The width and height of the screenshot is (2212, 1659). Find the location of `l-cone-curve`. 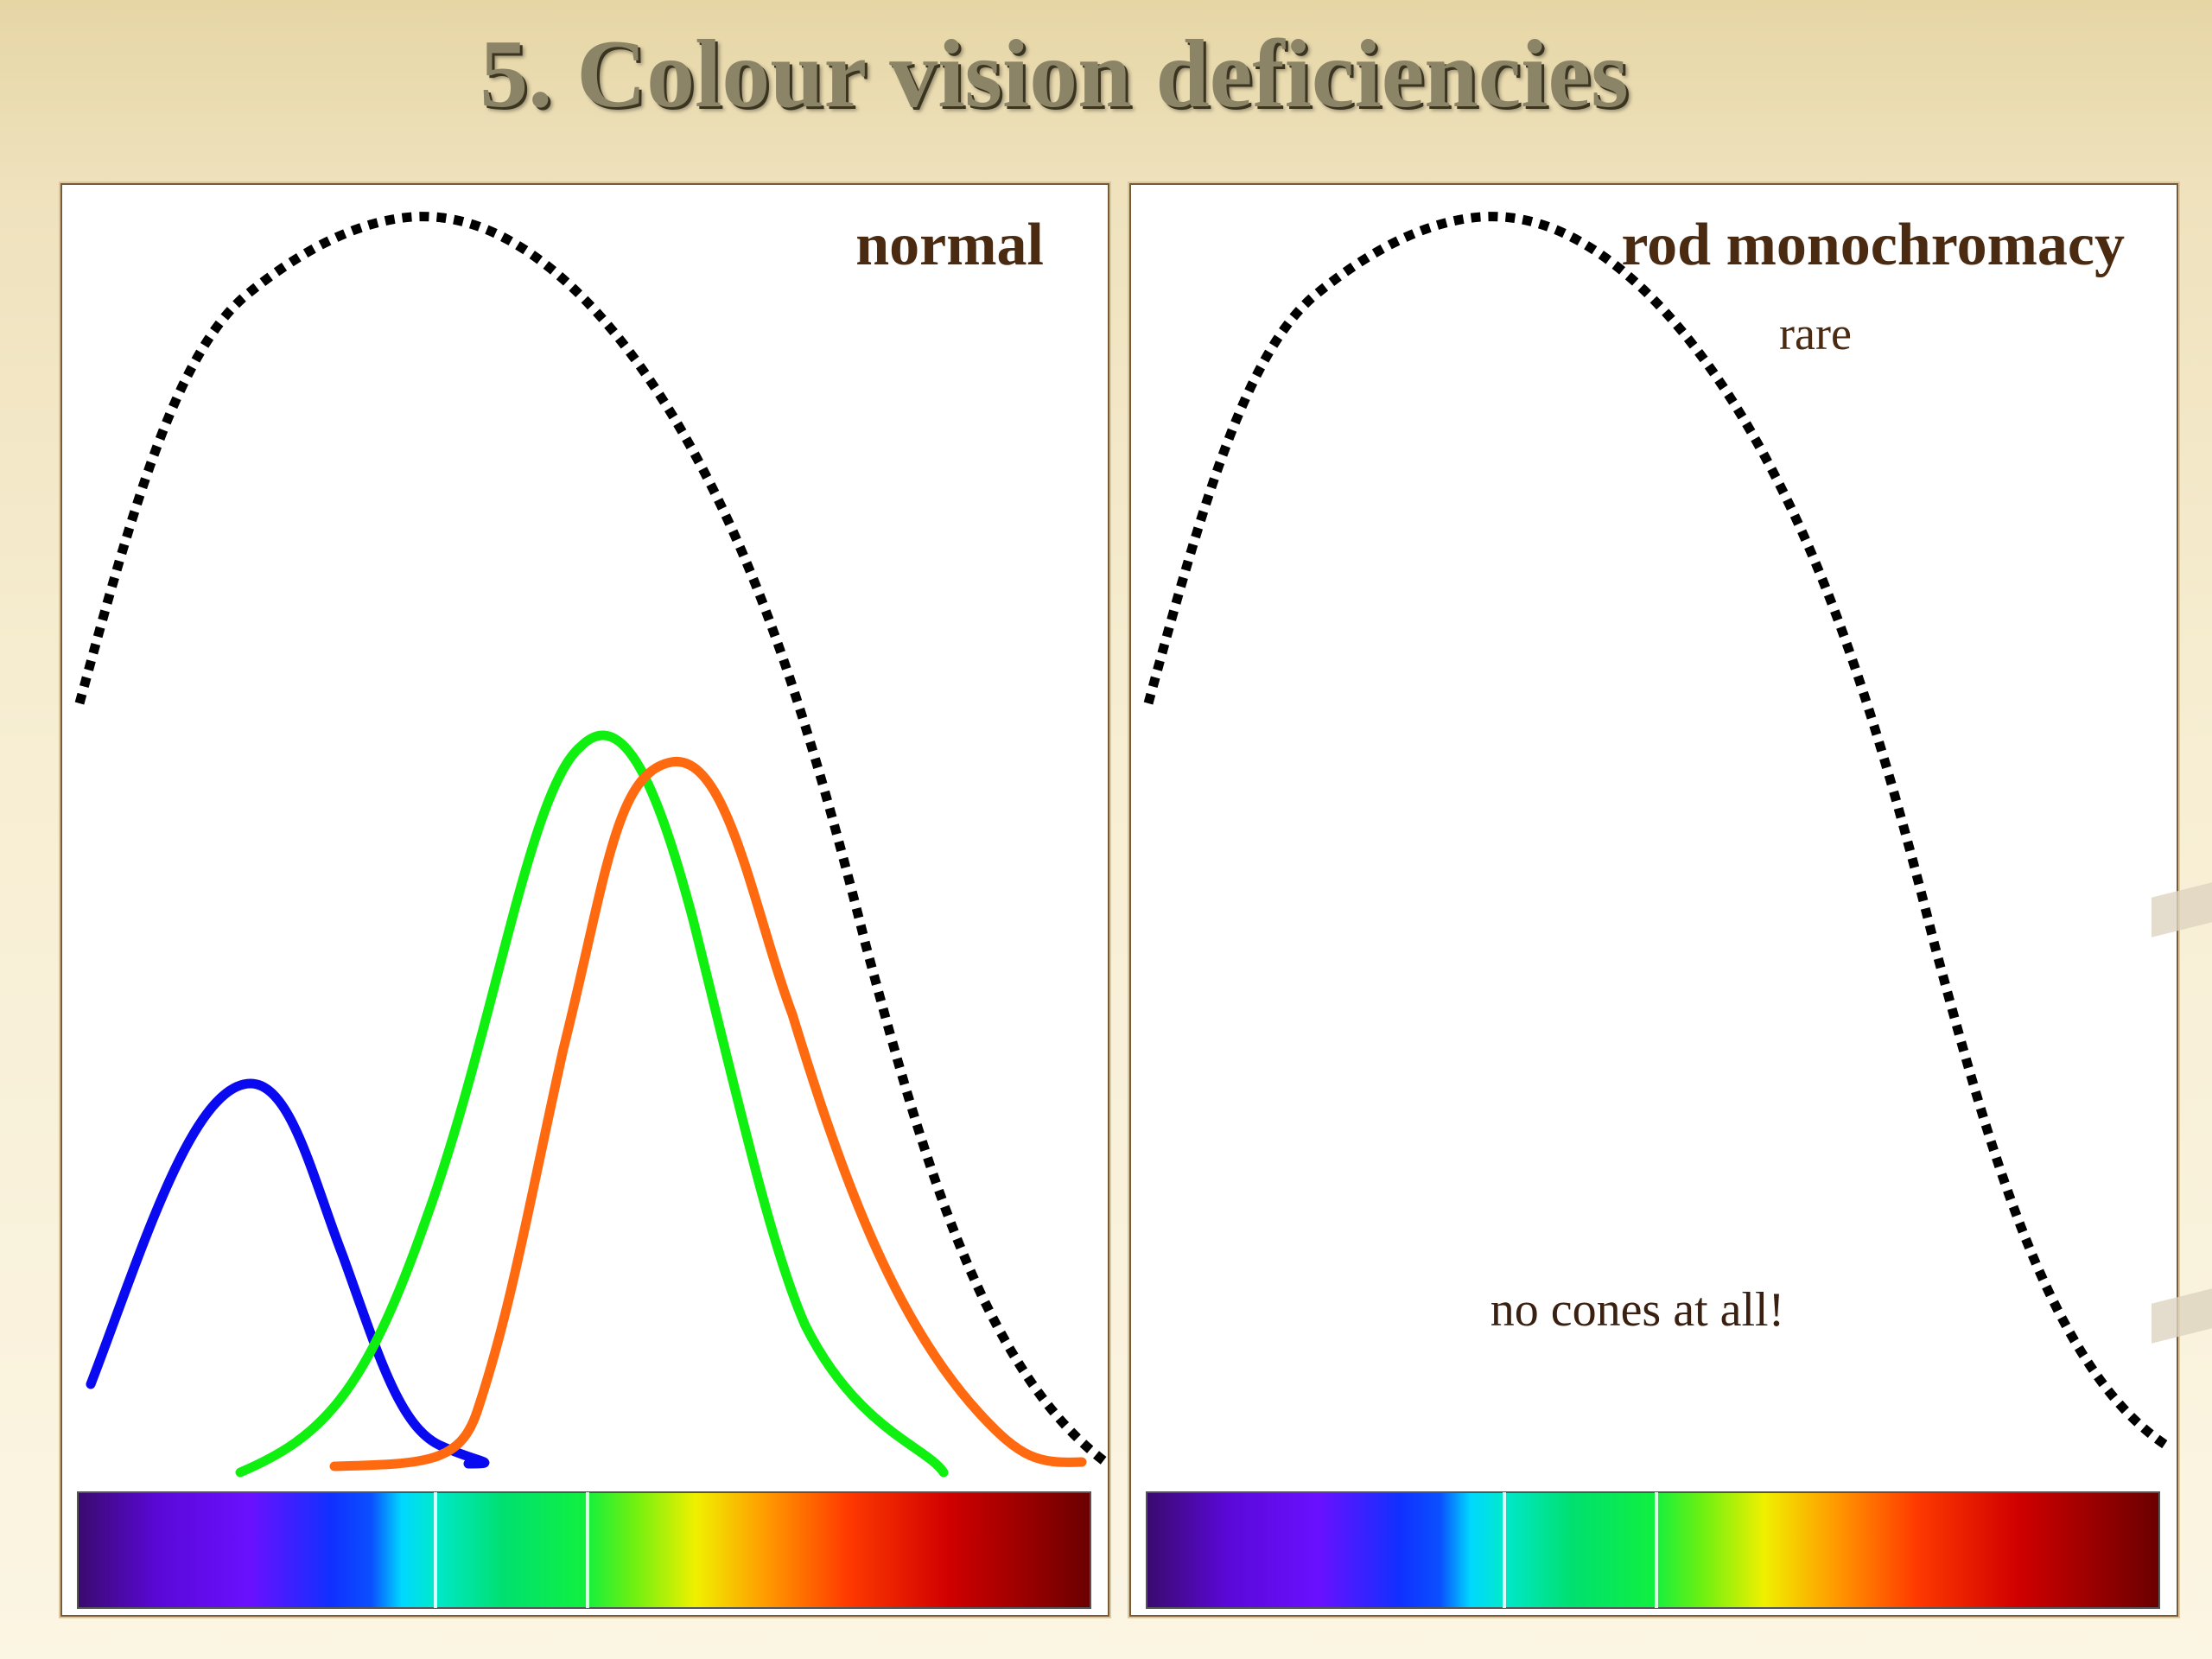

l-cone-curve is located at coordinates (708, 1114).